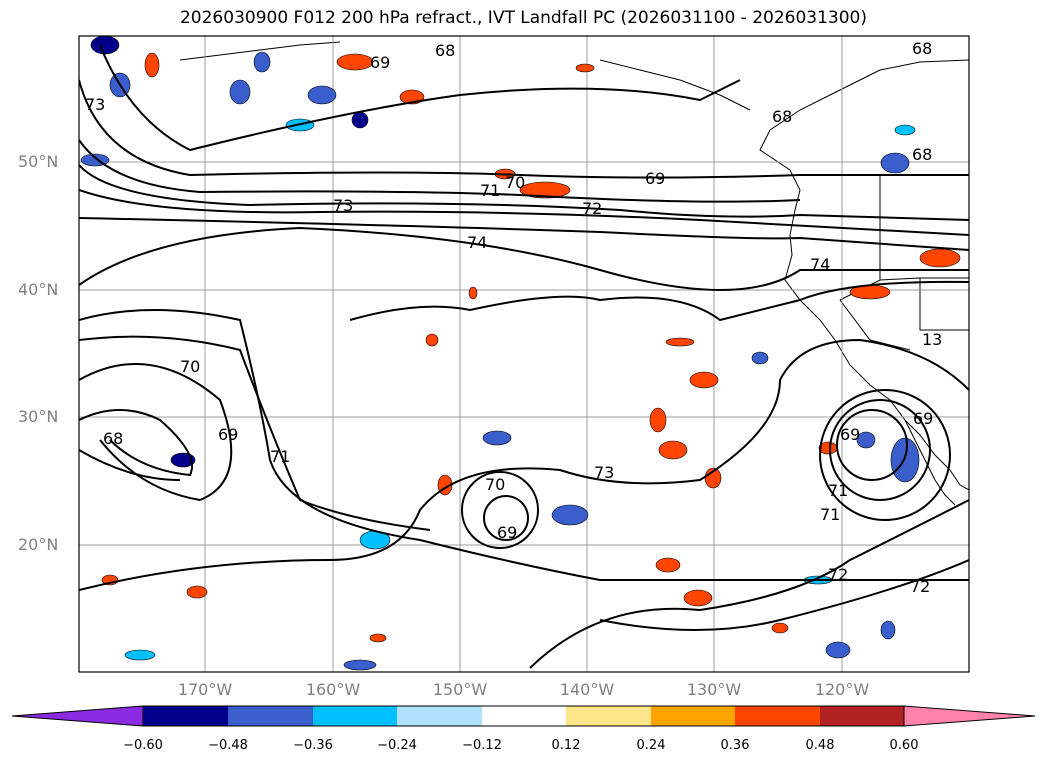 This screenshot has width=1047, height=765. Describe the element at coordinates (465, 76) in the screenshot. I see `alaska-islands` at that location.